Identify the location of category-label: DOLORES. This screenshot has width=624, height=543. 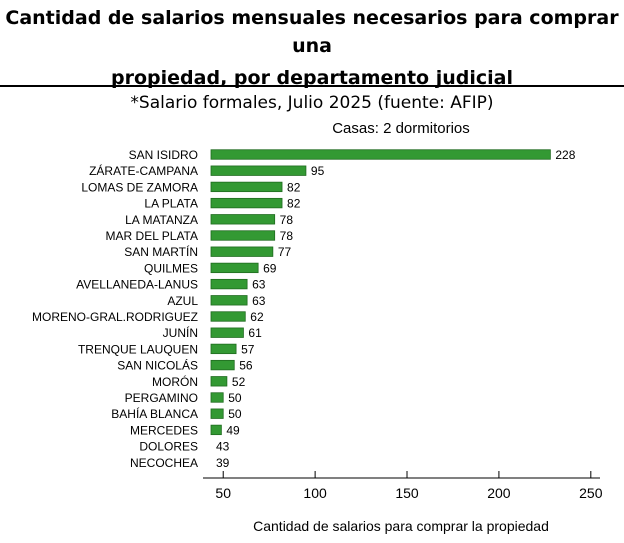
(168, 447).